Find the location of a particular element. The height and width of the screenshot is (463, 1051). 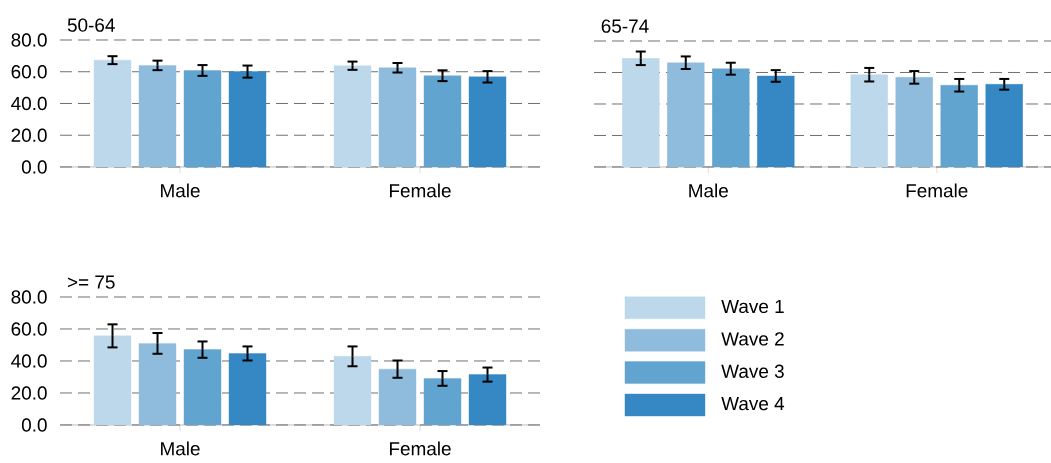

legend-label: Wave 3 is located at coordinates (752, 371).